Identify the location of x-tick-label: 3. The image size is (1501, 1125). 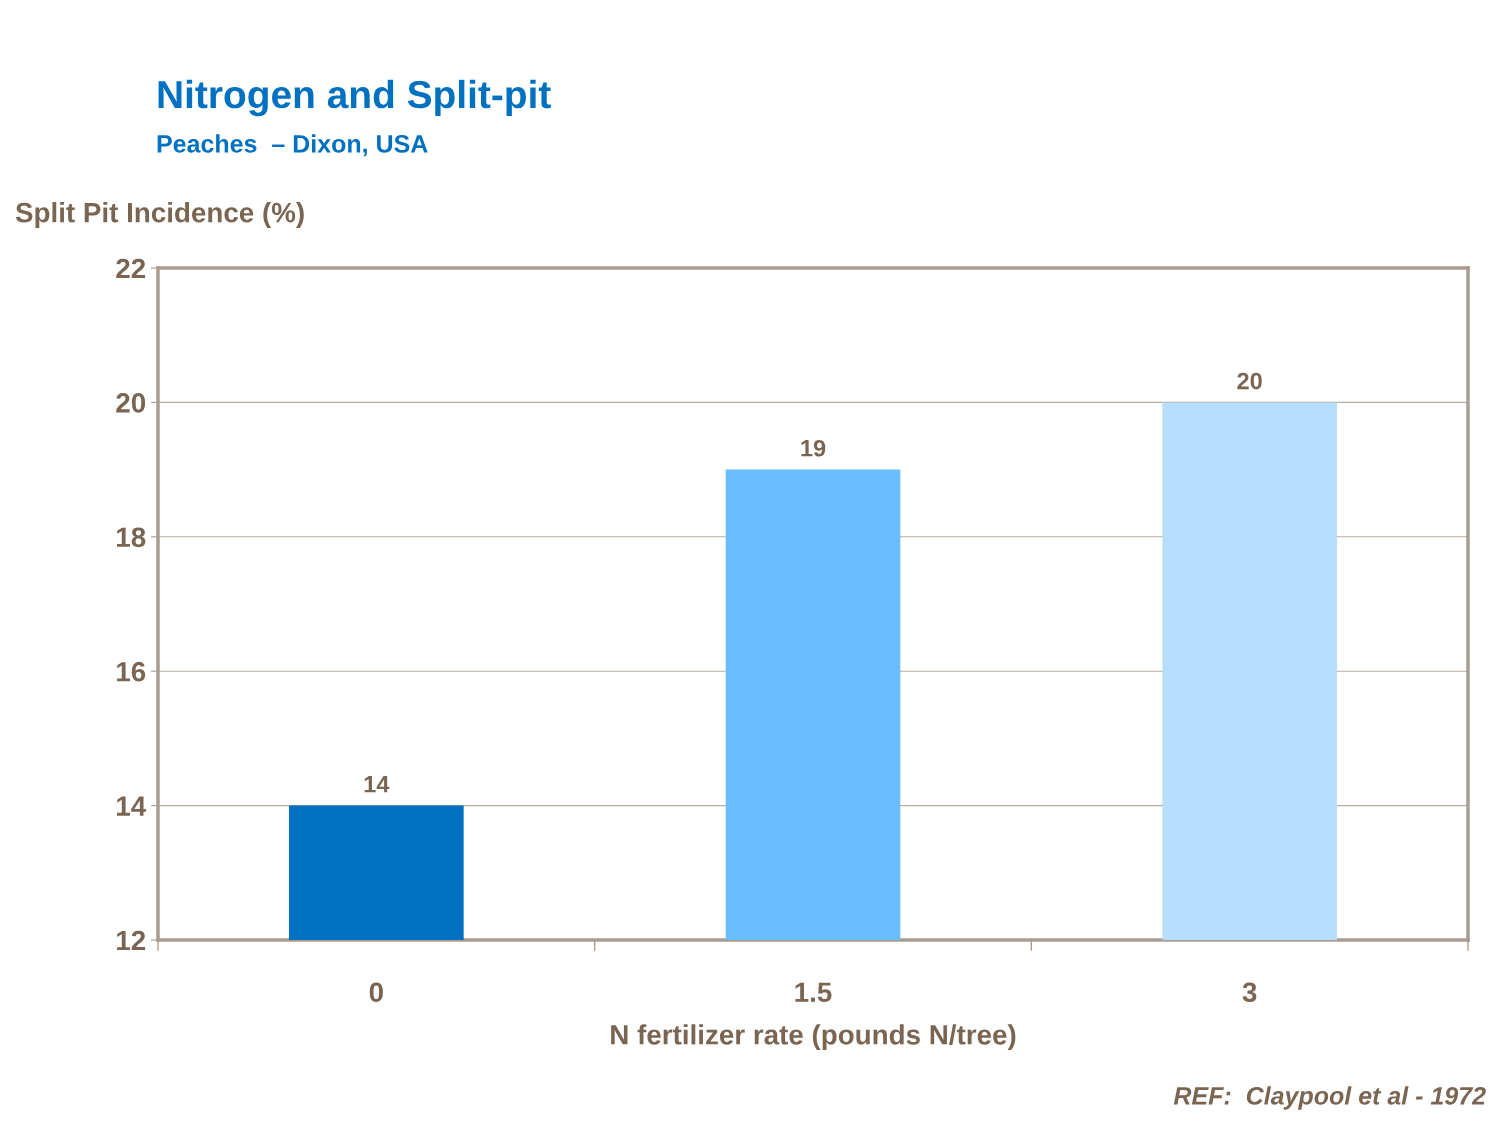
(1249, 992).